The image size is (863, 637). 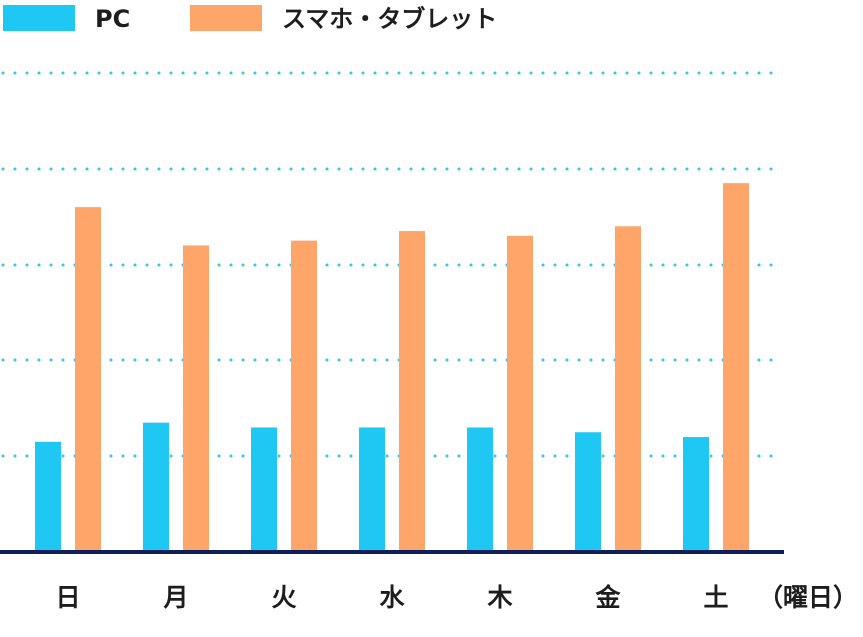 I want to click on legend: PC スマホ・タブレット, so click(x=250, y=19).